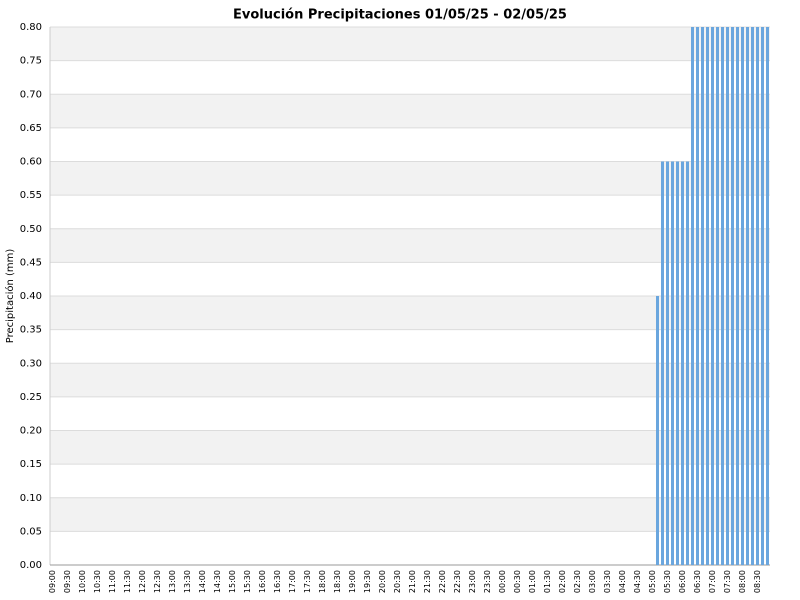 The image size is (800, 600). What do you see at coordinates (697, 581) in the screenshot?
I see `x-tick-label: 06:30` at bounding box center [697, 581].